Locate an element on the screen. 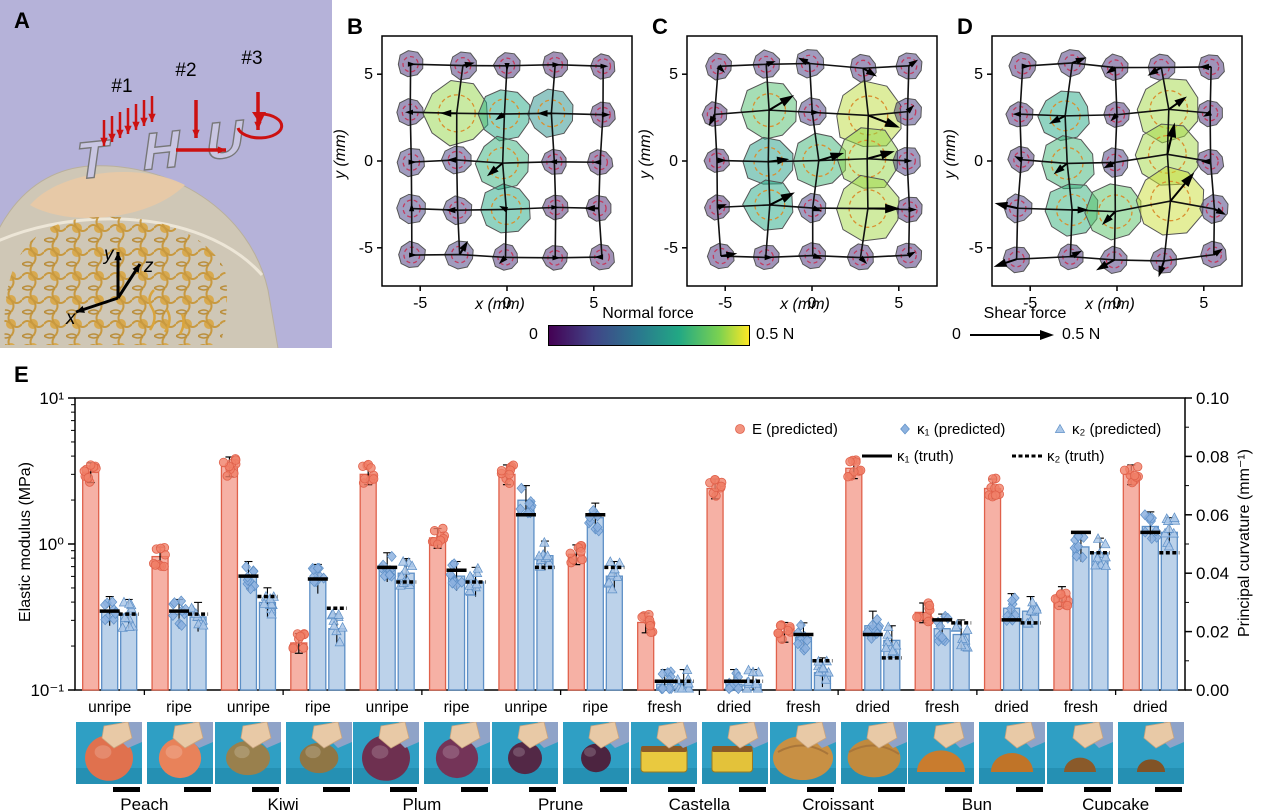 This screenshot has width=1268, height=810. photo-group-plum: Plum is located at coordinates (422, 766).